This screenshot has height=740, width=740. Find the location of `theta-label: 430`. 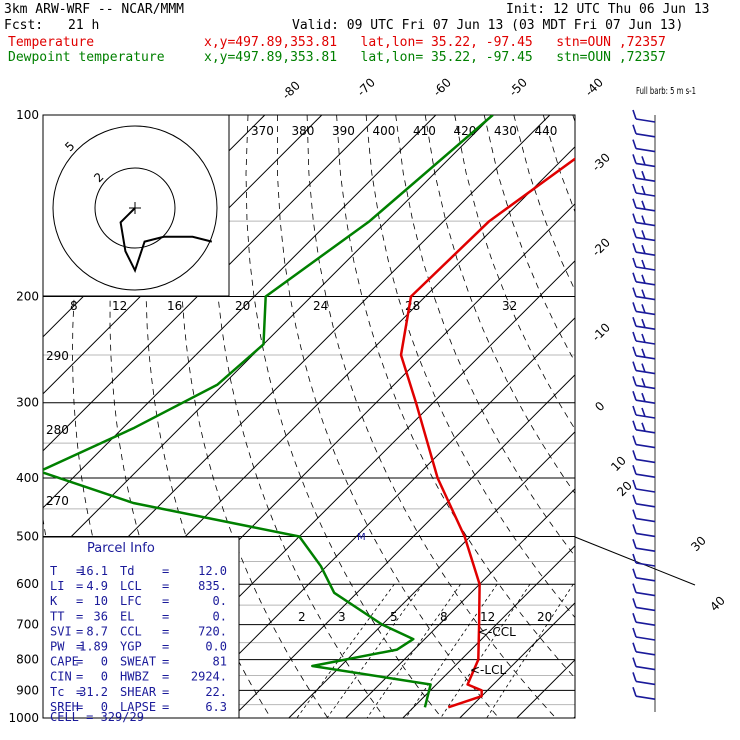

theta-label: 430 is located at coordinates (505, 131).